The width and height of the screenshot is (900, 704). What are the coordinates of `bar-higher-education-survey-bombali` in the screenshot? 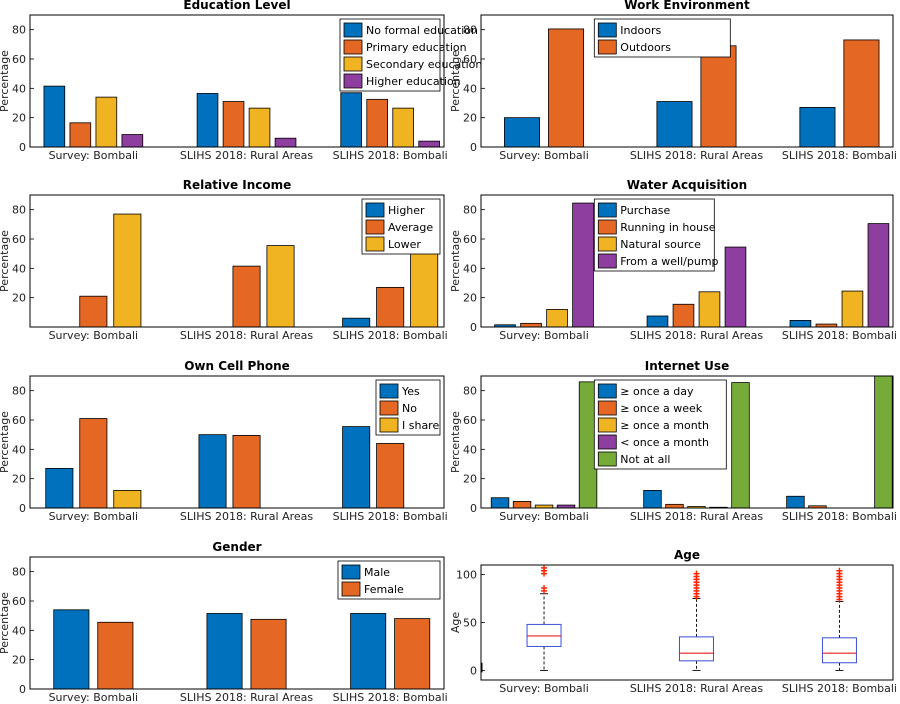 It's located at (132, 141).